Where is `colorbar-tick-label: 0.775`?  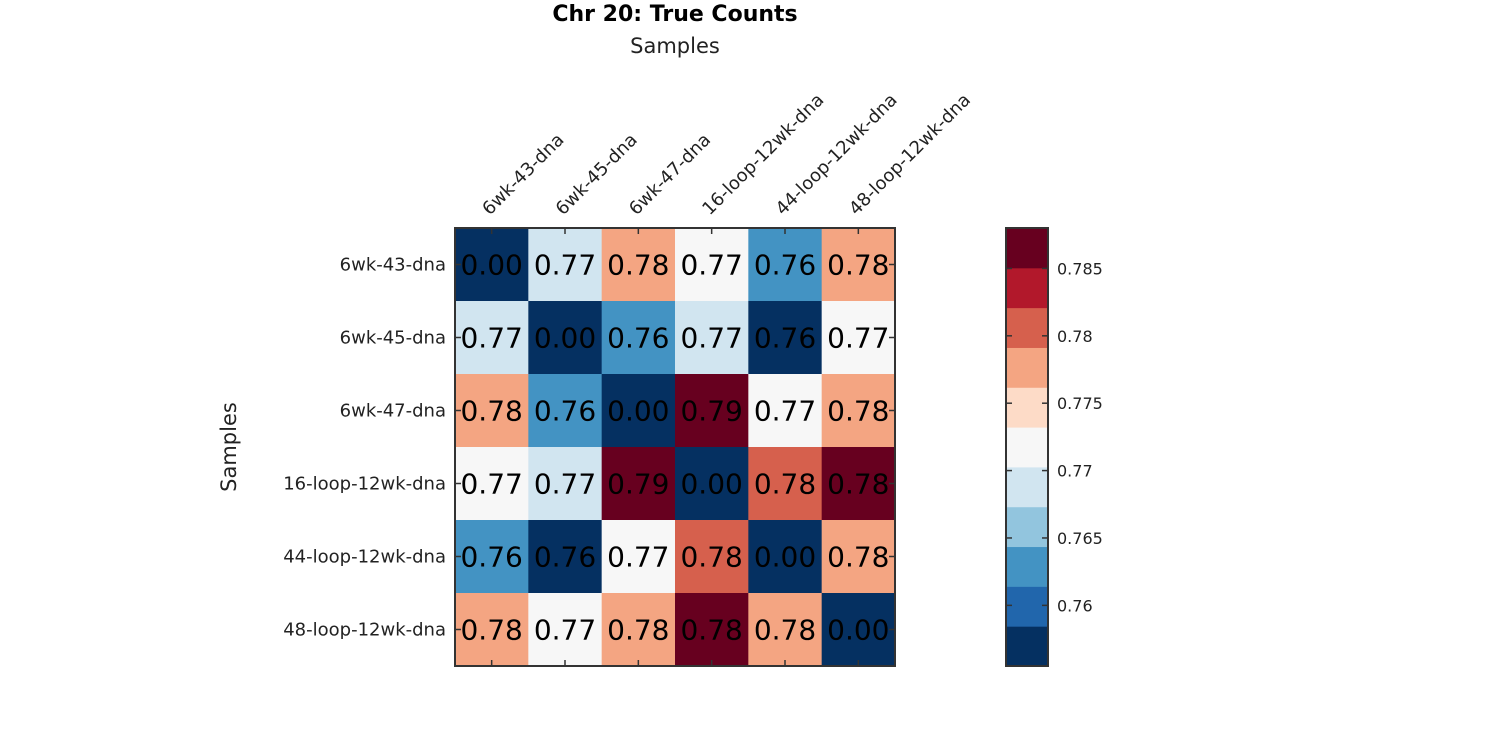 colorbar-tick-label: 0.775 is located at coordinates (1080, 403).